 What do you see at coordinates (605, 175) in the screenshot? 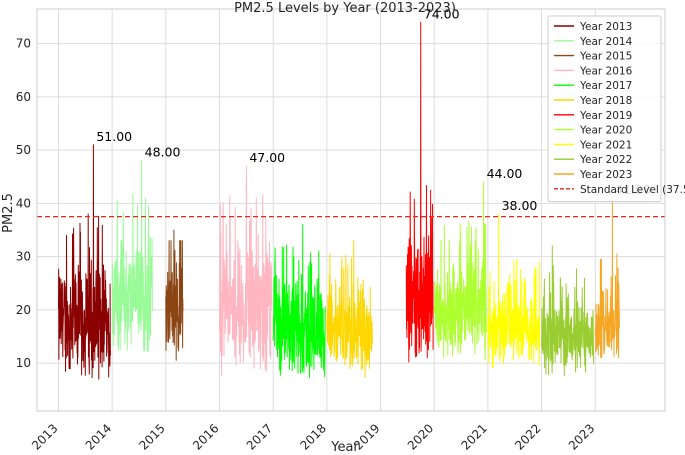
I see `legend-label: Year 2023` at bounding box center [605, 175].